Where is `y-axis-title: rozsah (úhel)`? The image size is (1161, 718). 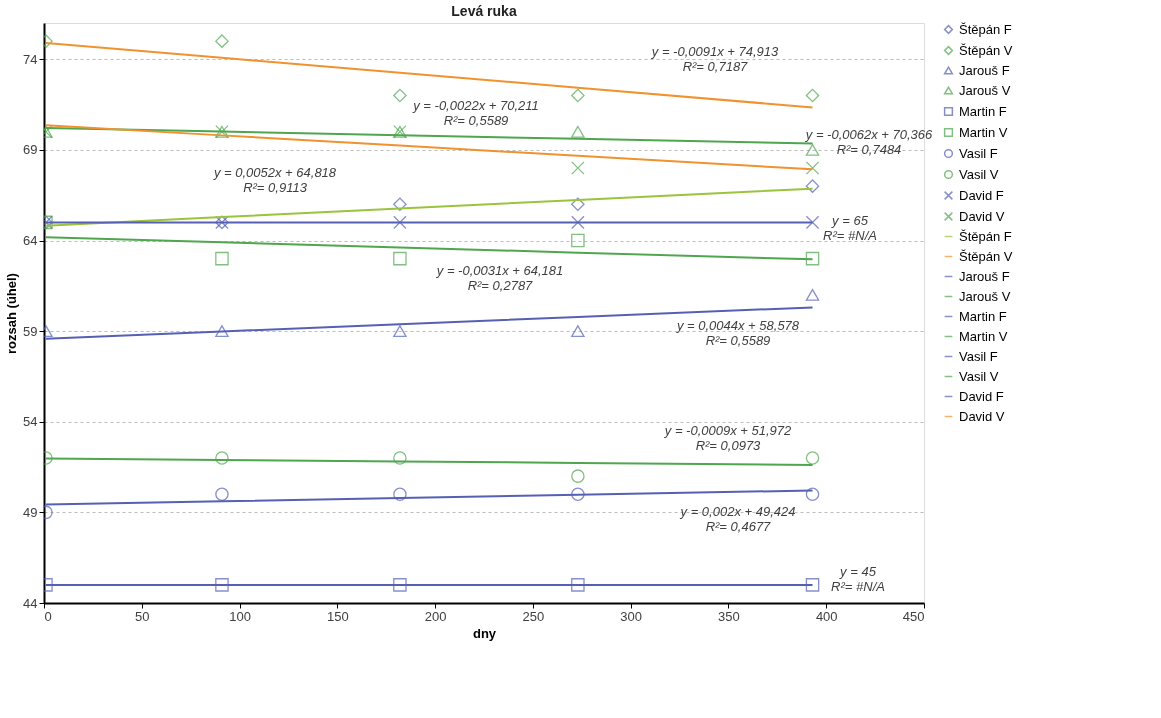
y-axis-title: rozsah (úhel) is located at coordinates (12, 313).